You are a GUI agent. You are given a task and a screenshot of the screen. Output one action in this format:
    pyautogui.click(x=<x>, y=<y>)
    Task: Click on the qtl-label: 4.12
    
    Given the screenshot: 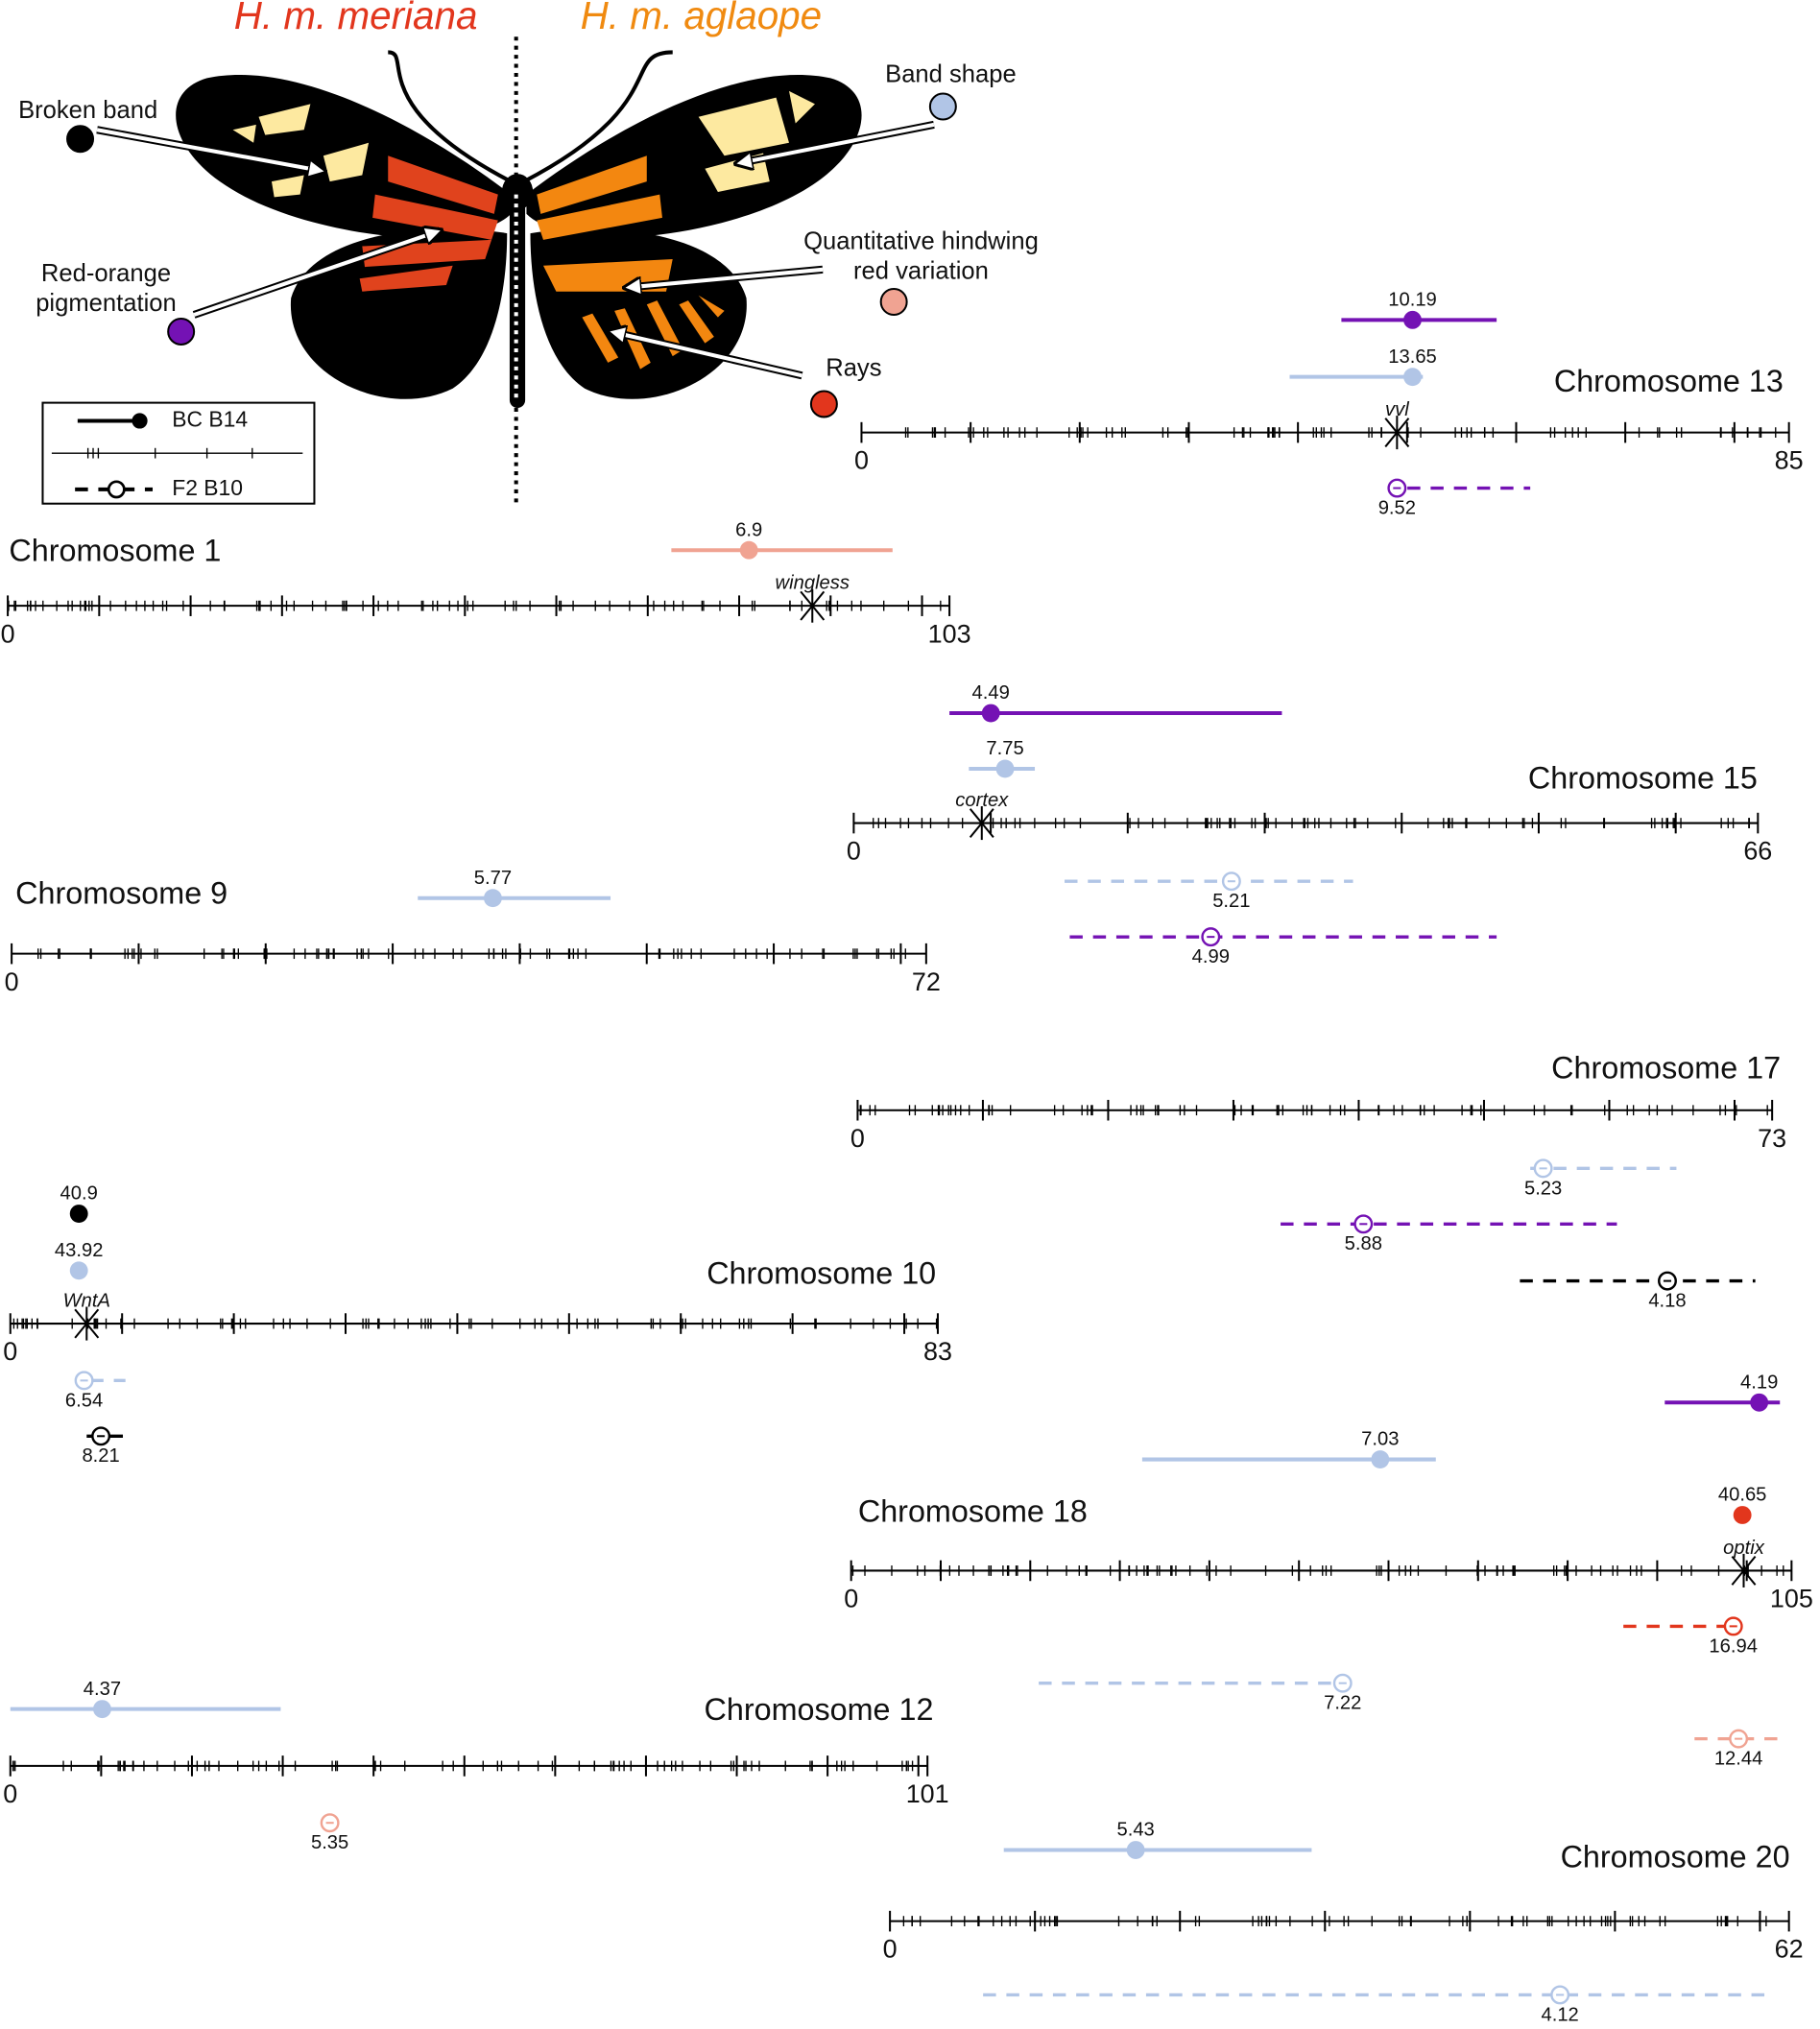 What is the action you would take?
    pyautogui.click(x=1560, y=2014)
    